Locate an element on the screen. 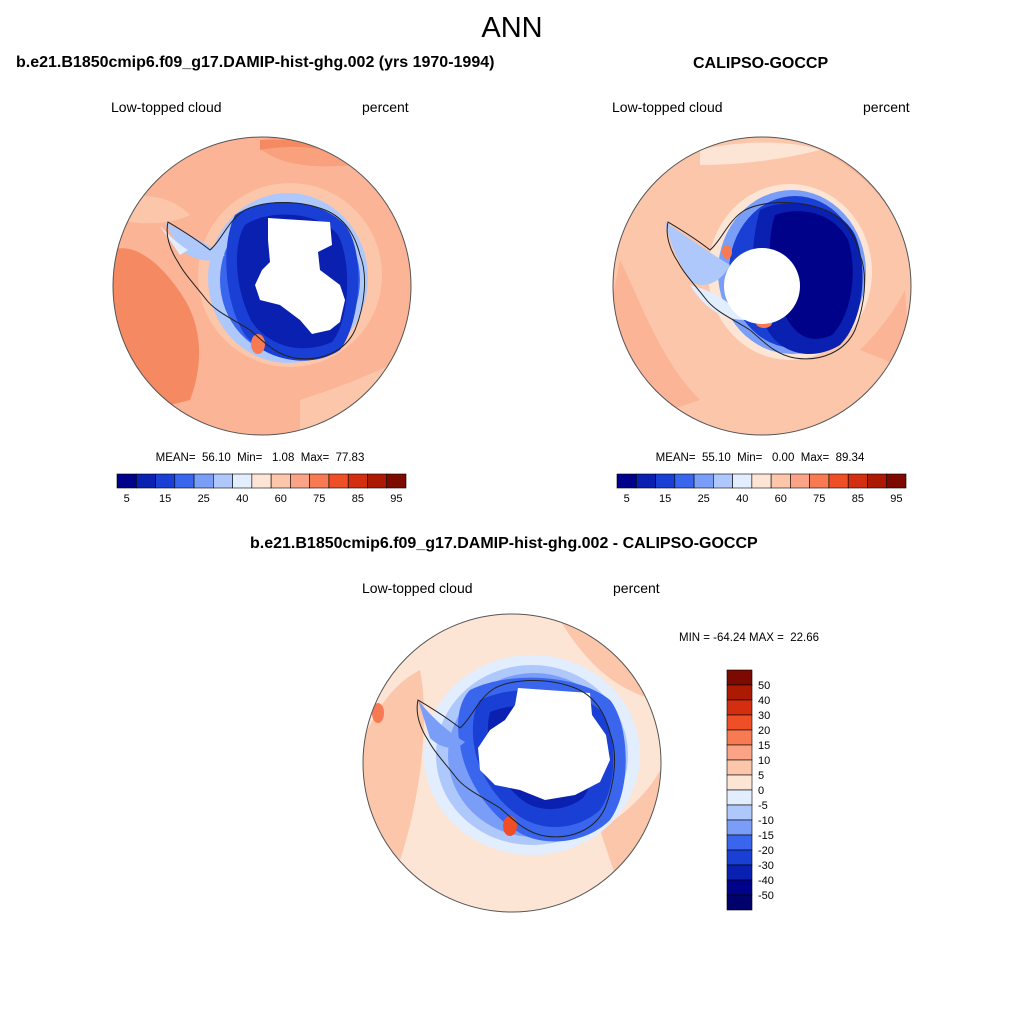 The image size is (1024, 1024). colorbar-3-tick-label: -5 is located at coordinates (763, 806).